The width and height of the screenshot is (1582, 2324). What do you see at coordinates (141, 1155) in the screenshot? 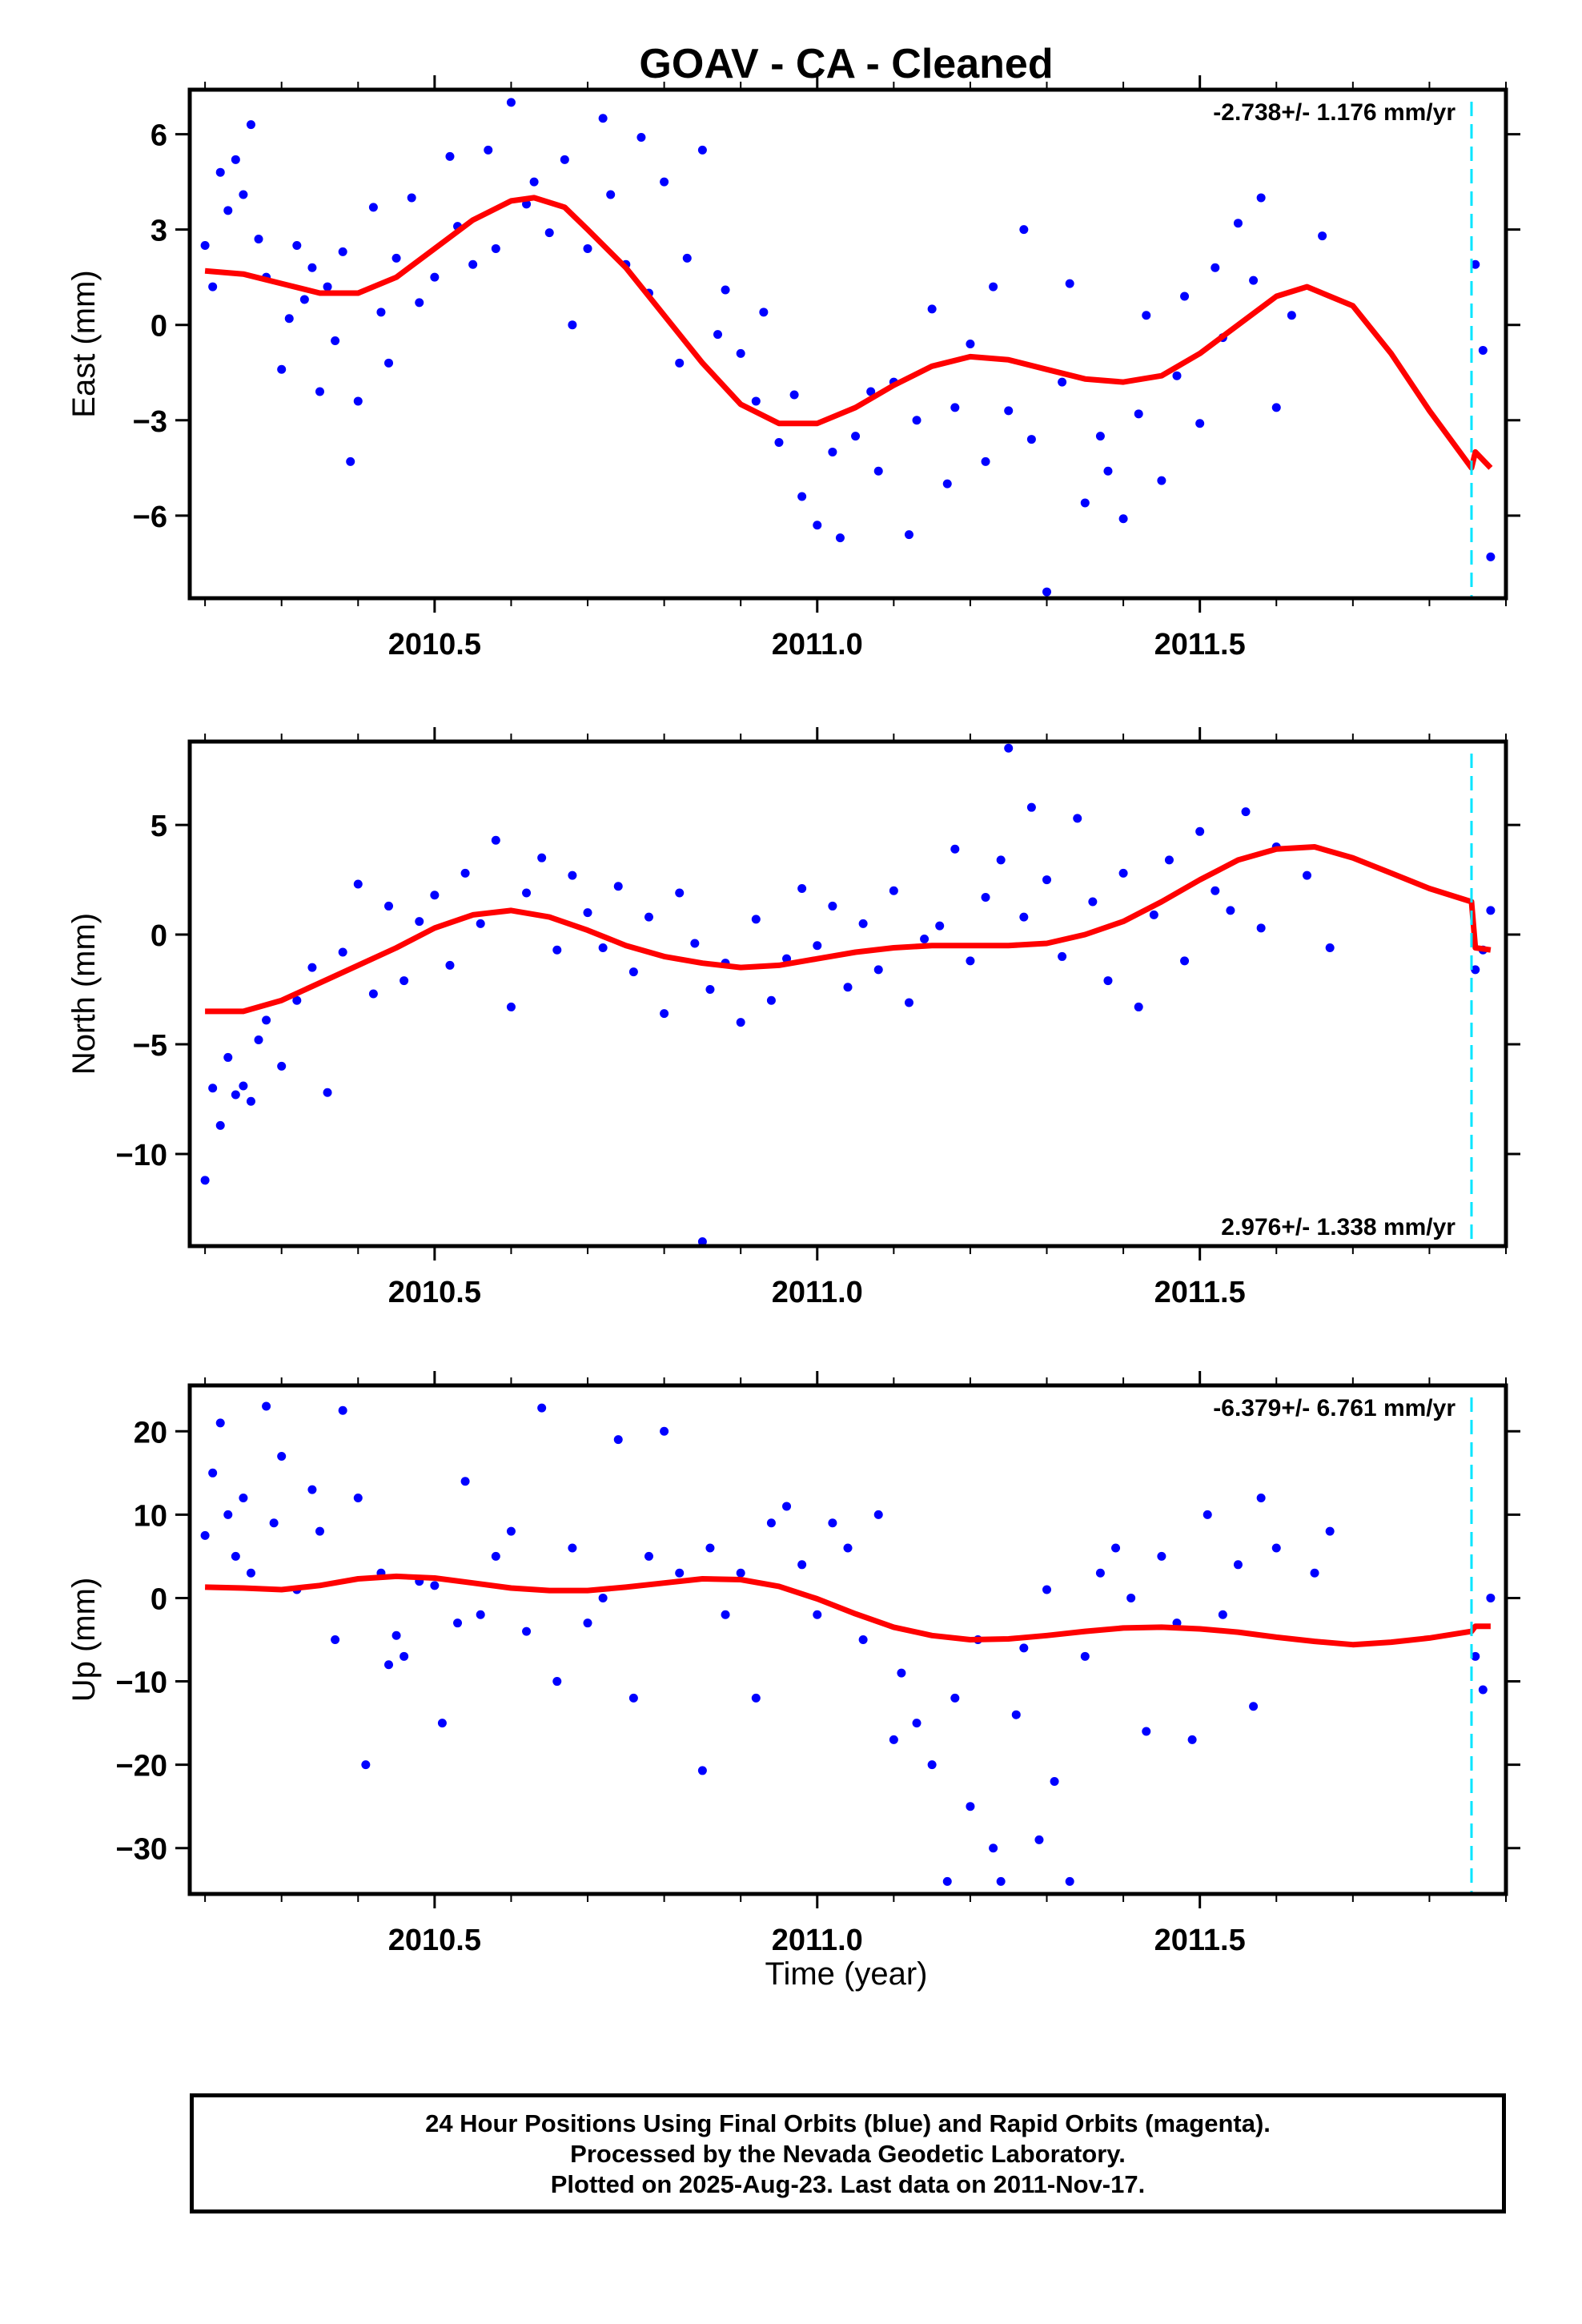
I see `y-tick-label: −10` at bounding box center [141, 1155].